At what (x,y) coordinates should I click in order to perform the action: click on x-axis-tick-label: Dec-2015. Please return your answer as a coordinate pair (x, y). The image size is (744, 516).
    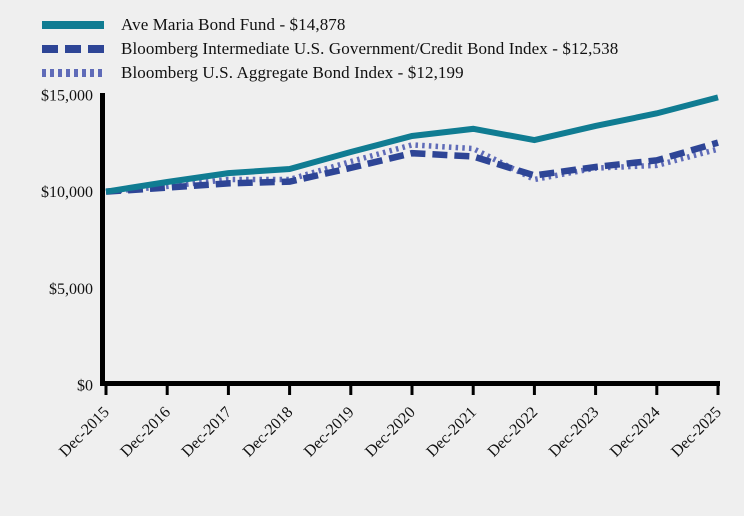
    Looking at the image, I should click on (84, 432).